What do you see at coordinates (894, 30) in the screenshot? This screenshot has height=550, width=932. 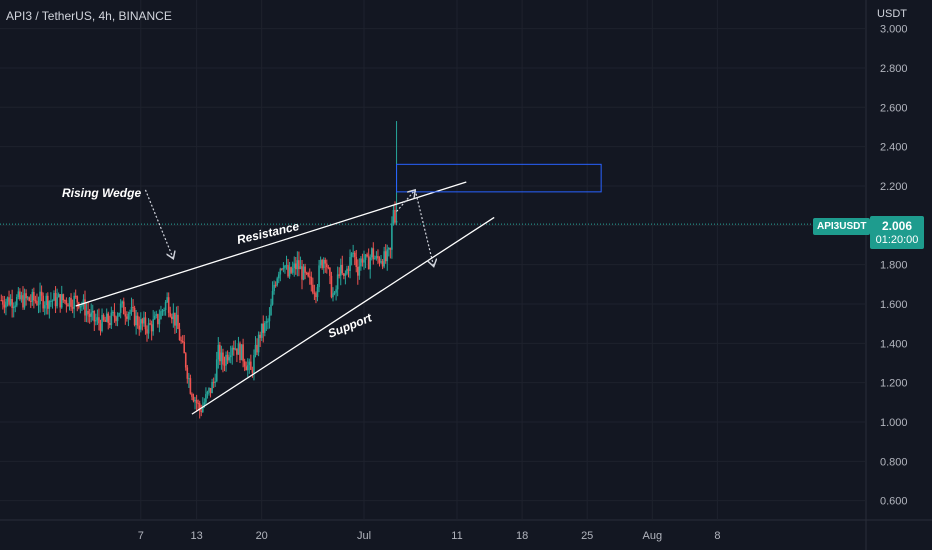 I see `price-tick-label: 3.000` at bounding box center [894, 30].